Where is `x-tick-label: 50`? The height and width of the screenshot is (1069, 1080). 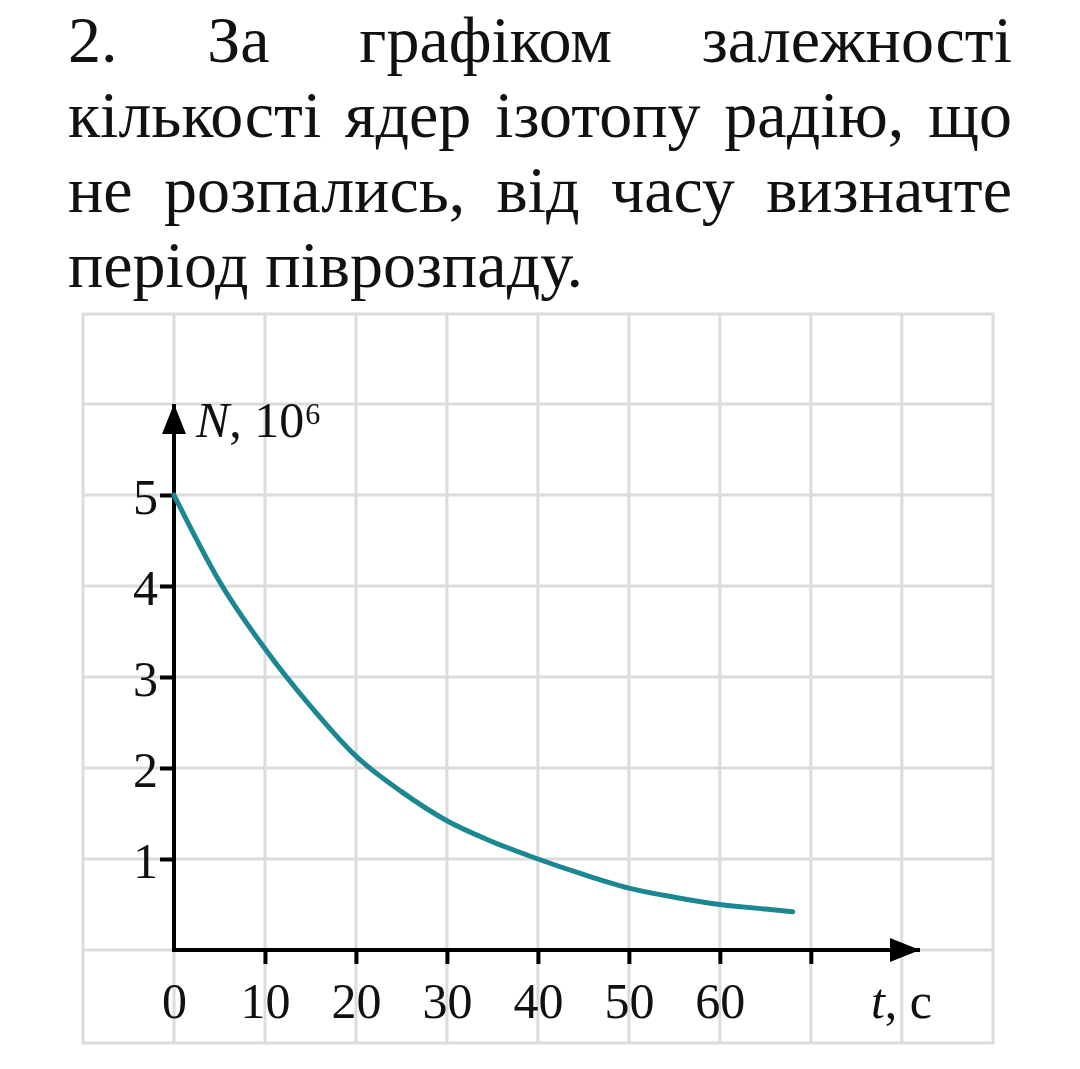
x-tick-label: 50 is located at coordinates (629, 1001).